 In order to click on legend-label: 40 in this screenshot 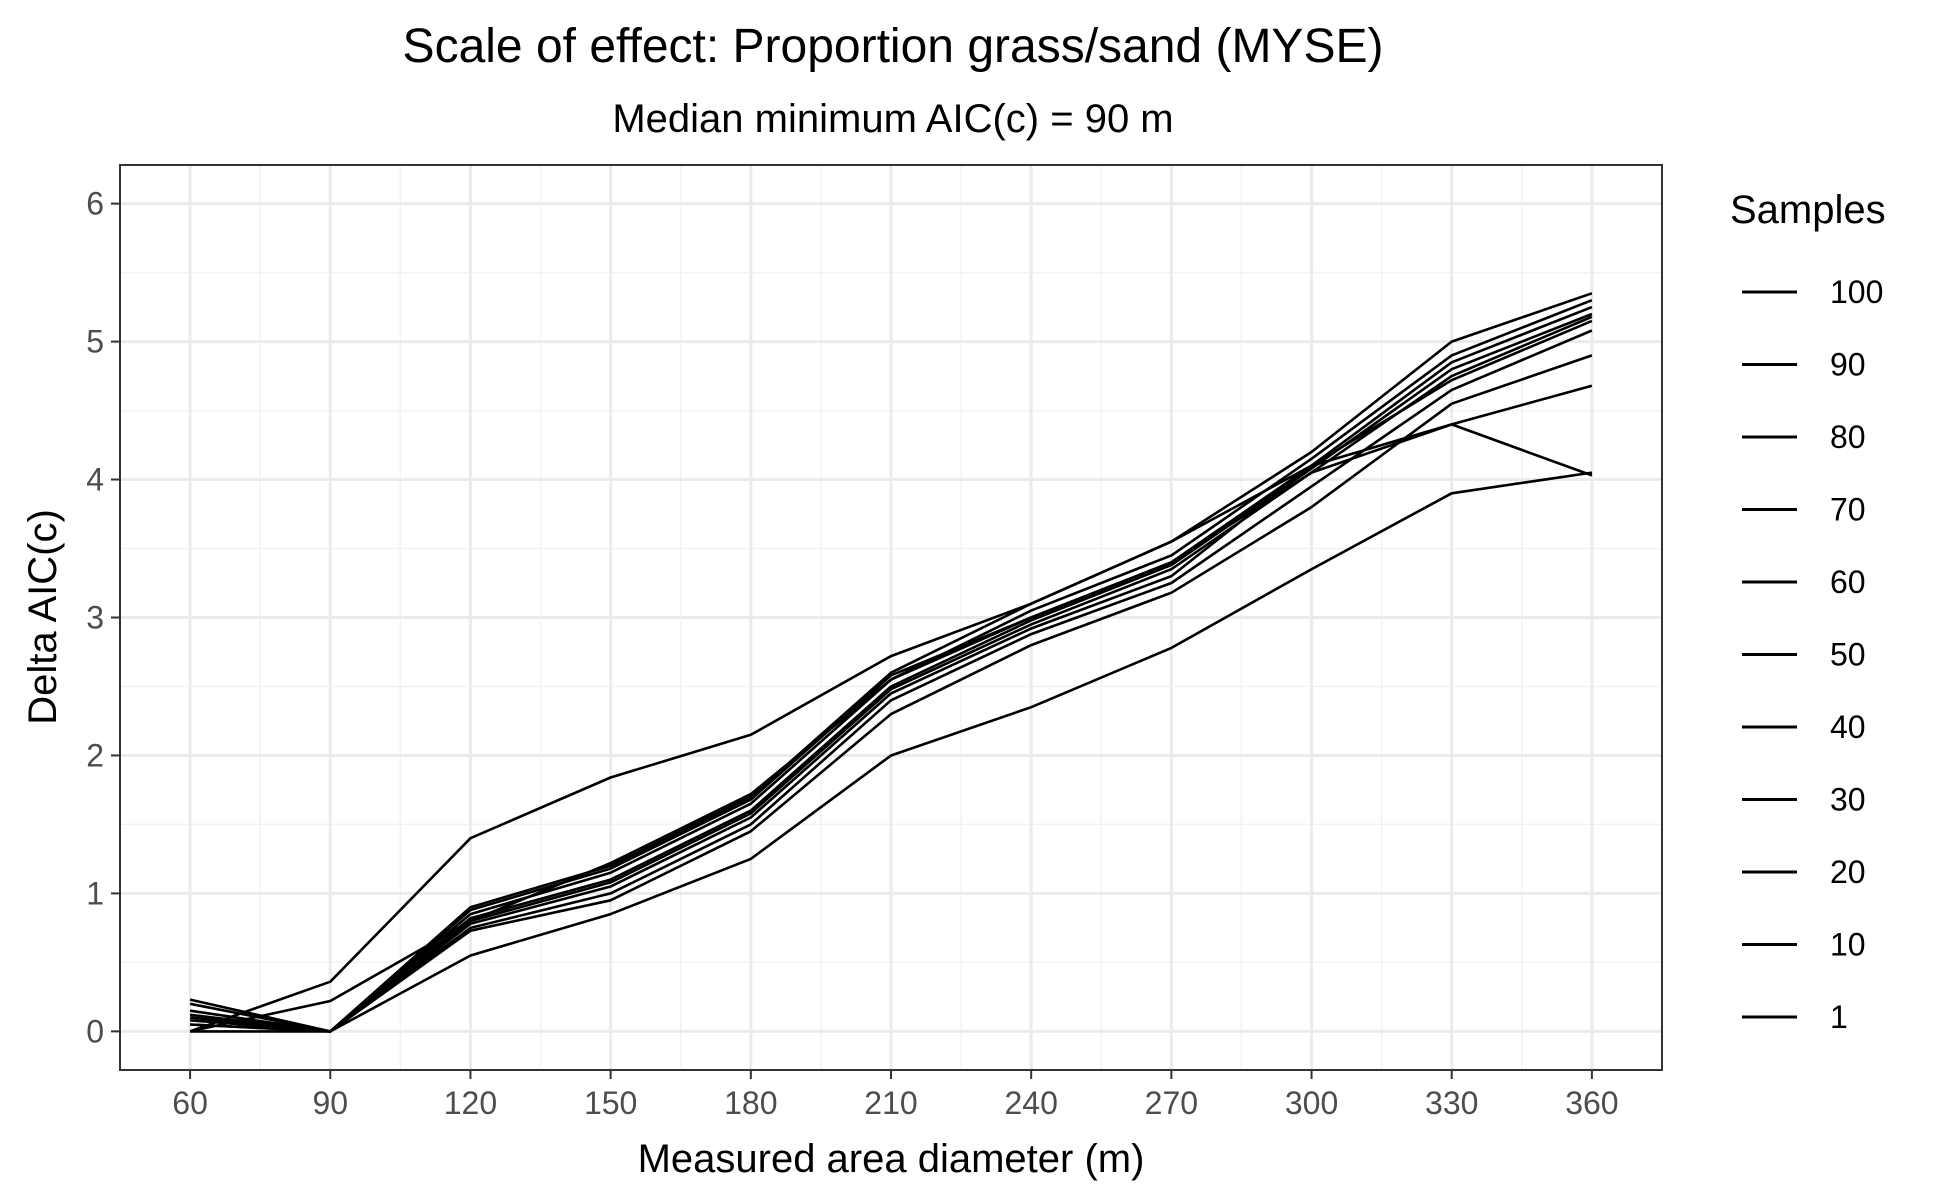, I will do `click(1848, 727)`.